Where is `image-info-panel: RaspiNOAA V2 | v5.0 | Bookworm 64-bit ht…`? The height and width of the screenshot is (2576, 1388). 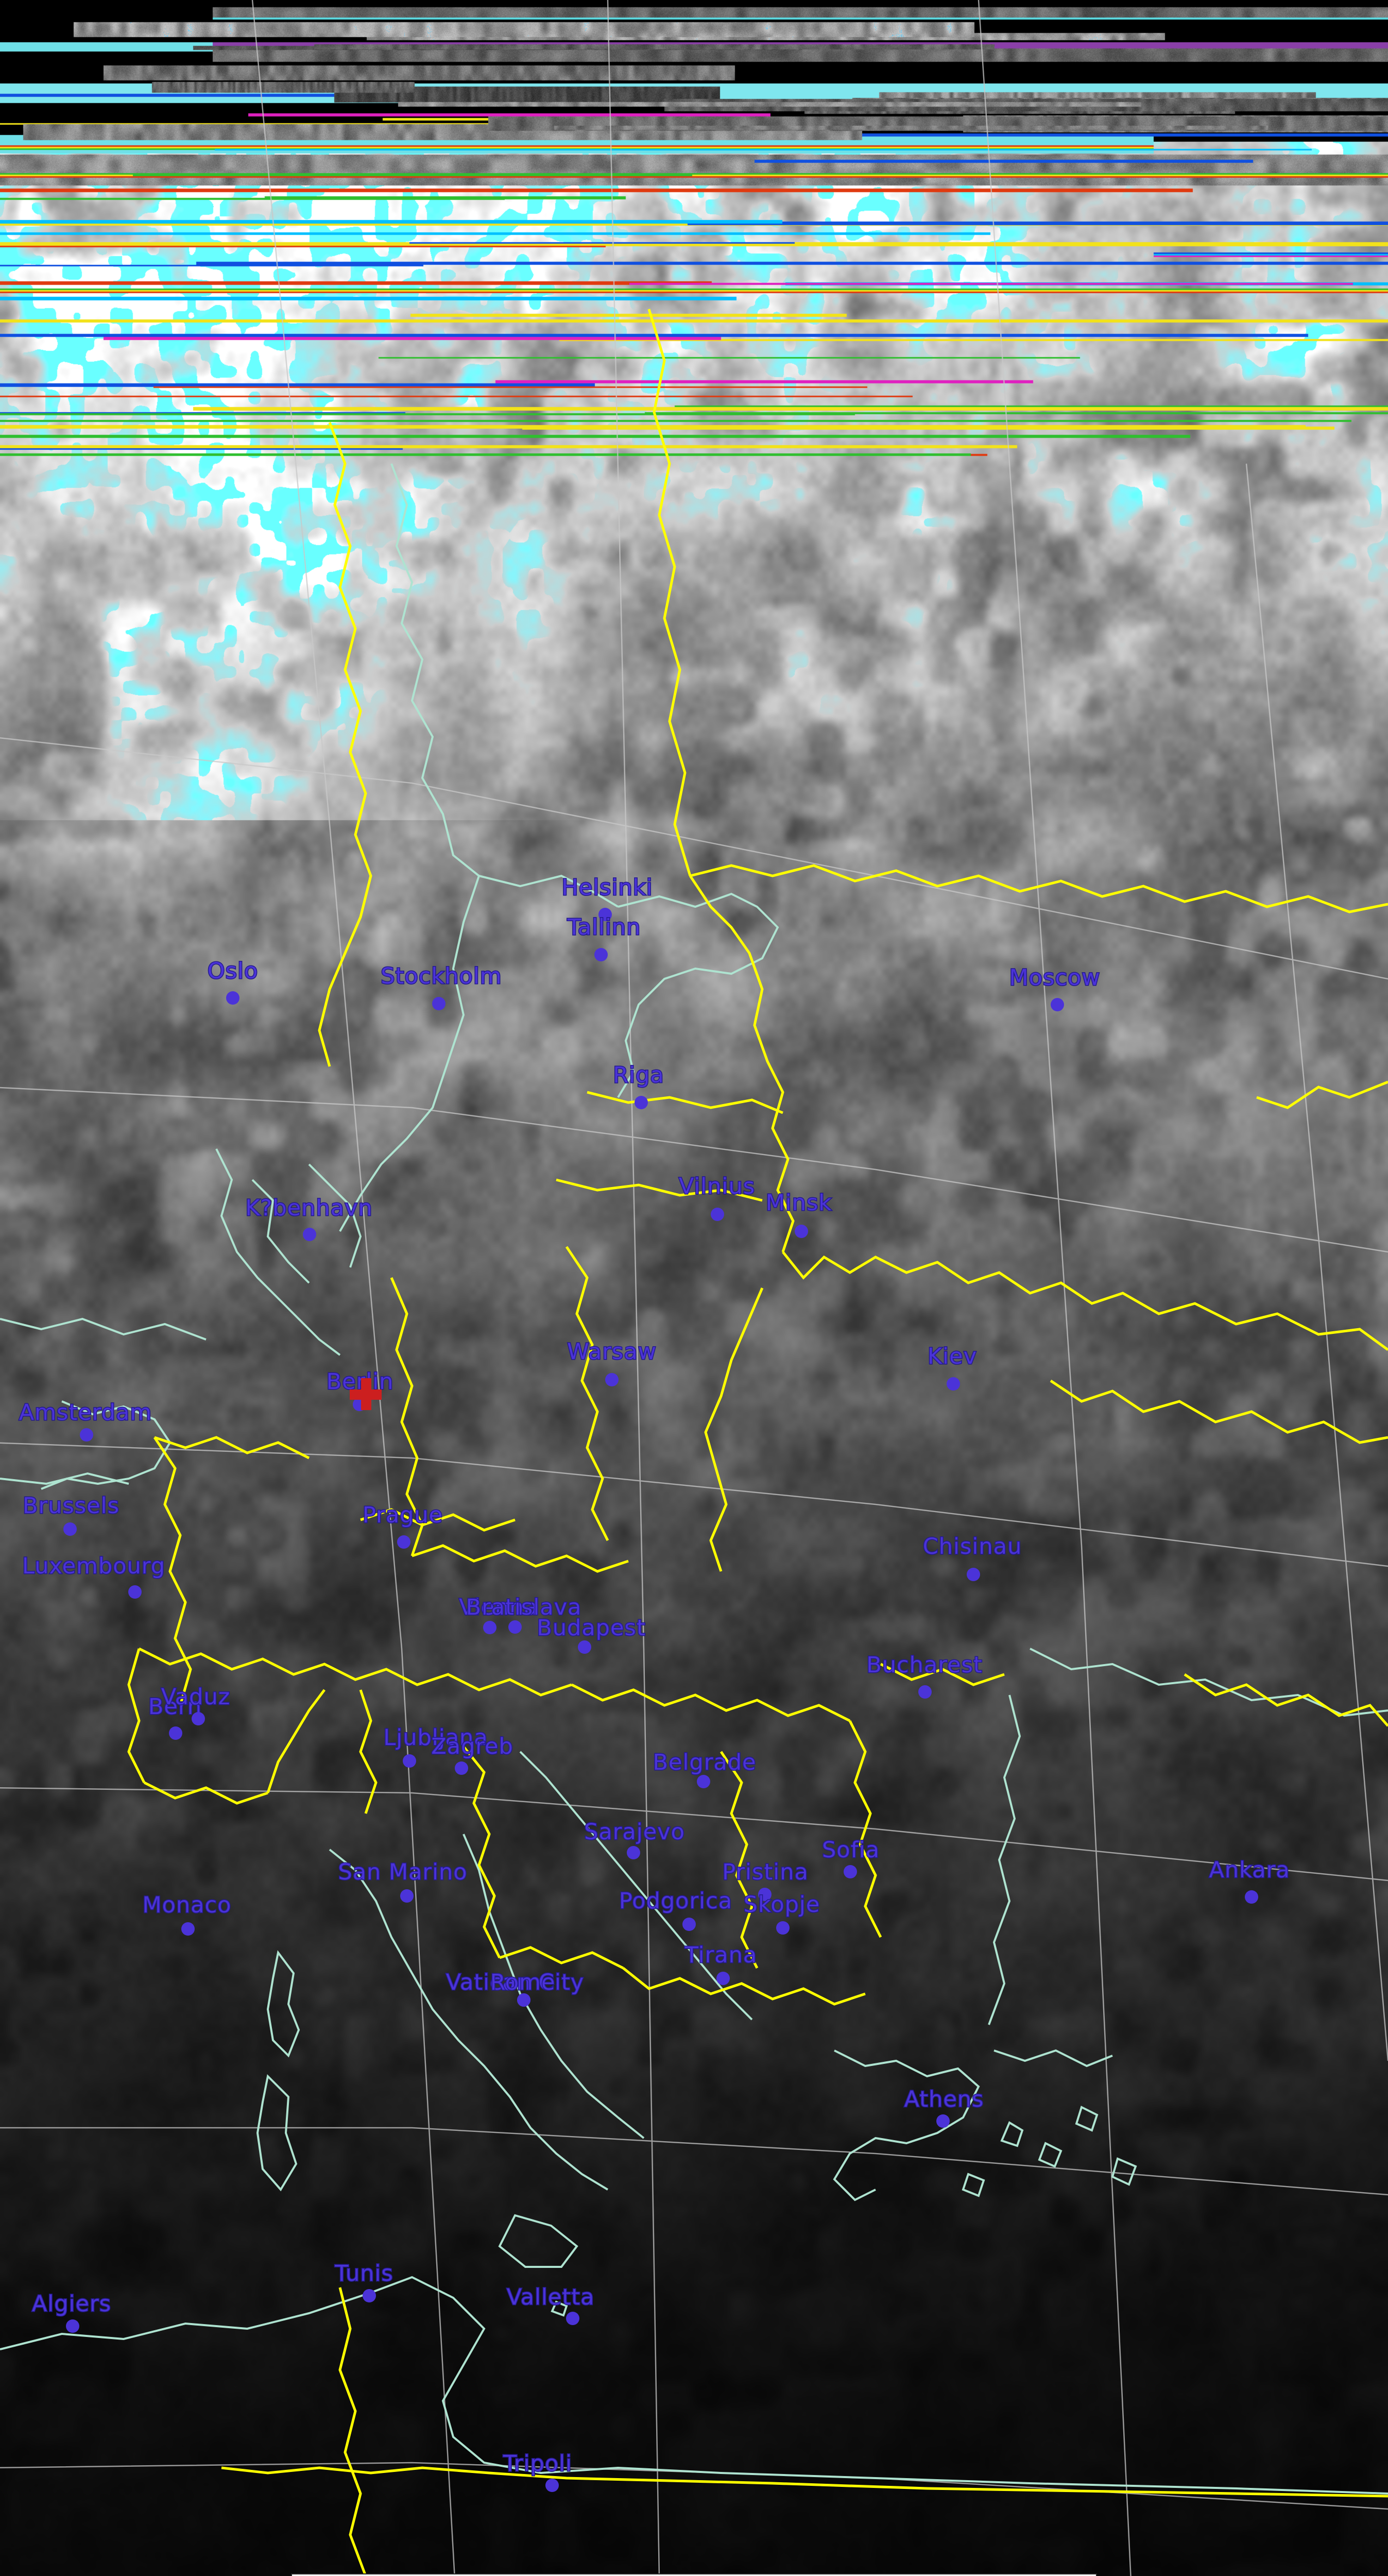 image-info-panel: RaspiNOAA V2 | v5.0 | Bookworm 64-bit ht… is located at coordinates (694, 2574).